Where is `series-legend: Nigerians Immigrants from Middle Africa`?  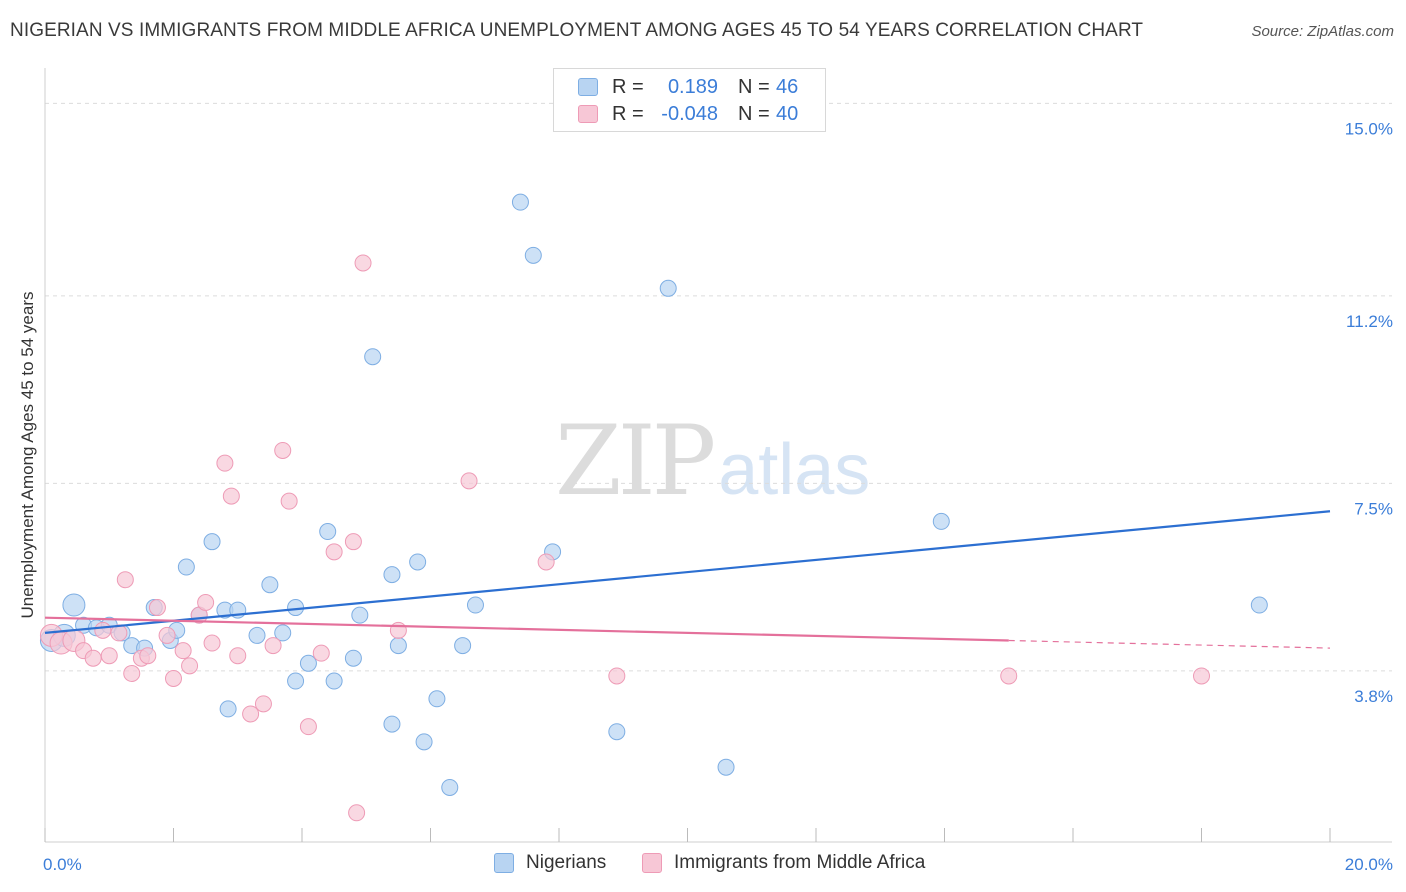 series-legend: Nigerians Immigrants from Middle Africa is located at coordinates (703, 865).